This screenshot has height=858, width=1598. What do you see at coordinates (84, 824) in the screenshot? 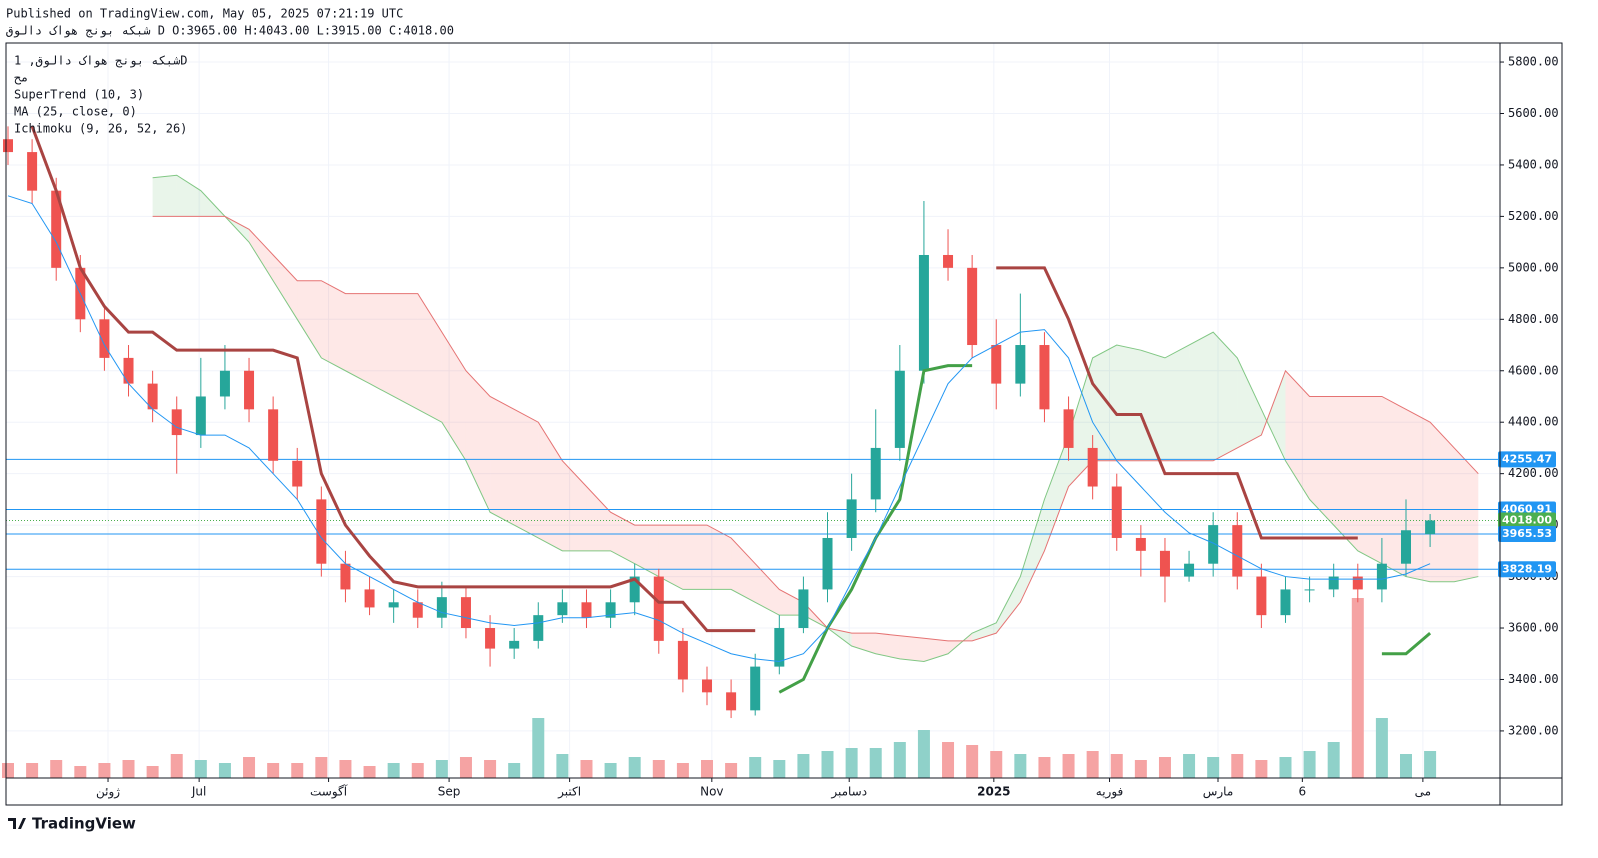
I see `brand: TradingView` at bounding box center [84, 824].